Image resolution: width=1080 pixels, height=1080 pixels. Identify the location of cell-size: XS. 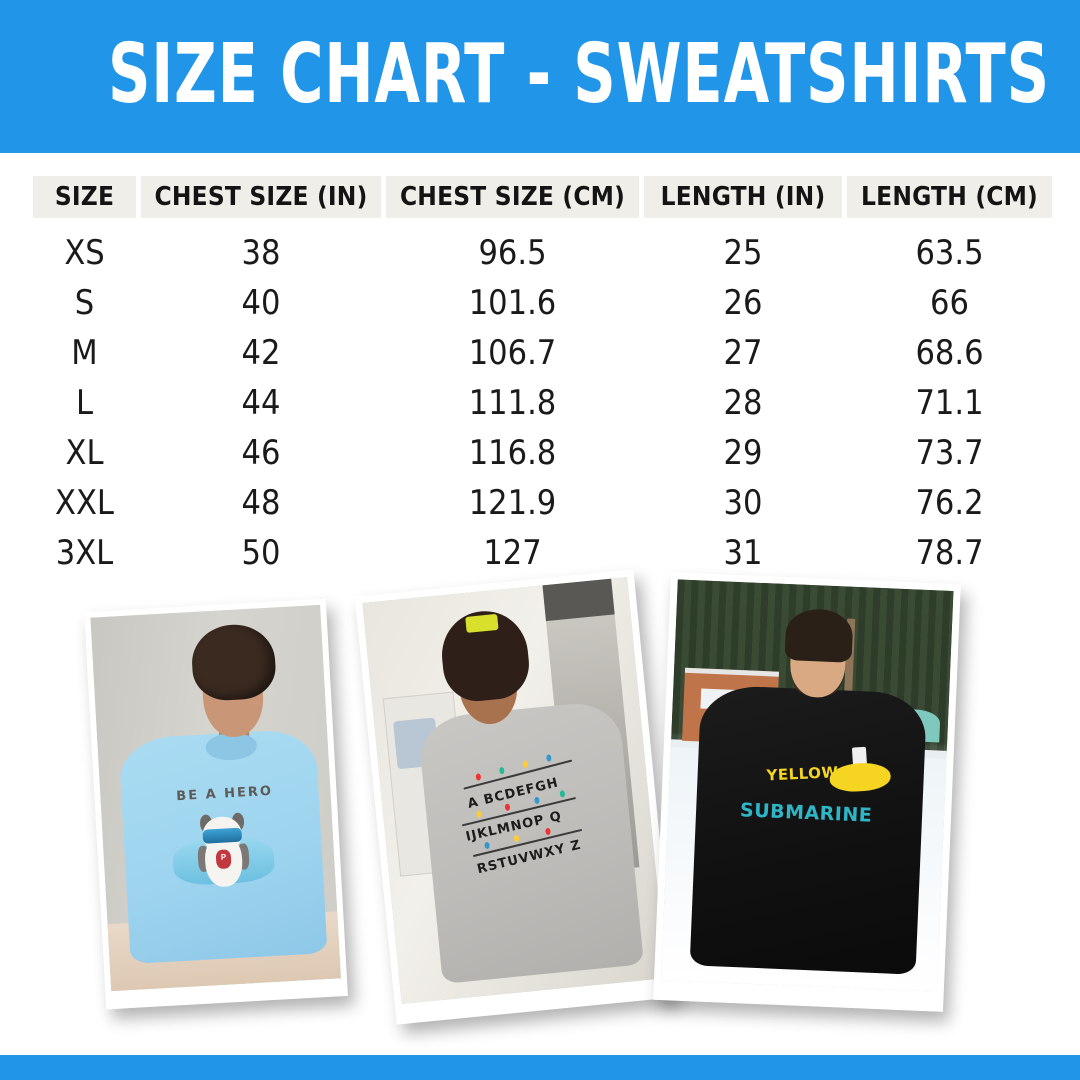
(84, 253).